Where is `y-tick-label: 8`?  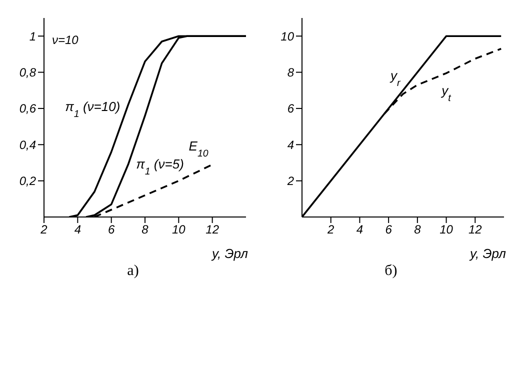
y-tick-label: 8 is located at coordinates (290, 73).